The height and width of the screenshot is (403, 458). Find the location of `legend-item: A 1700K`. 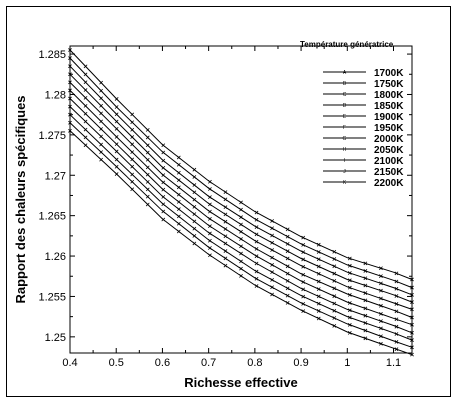

legend-item: A 1700K is located at coordinates (363, 73).